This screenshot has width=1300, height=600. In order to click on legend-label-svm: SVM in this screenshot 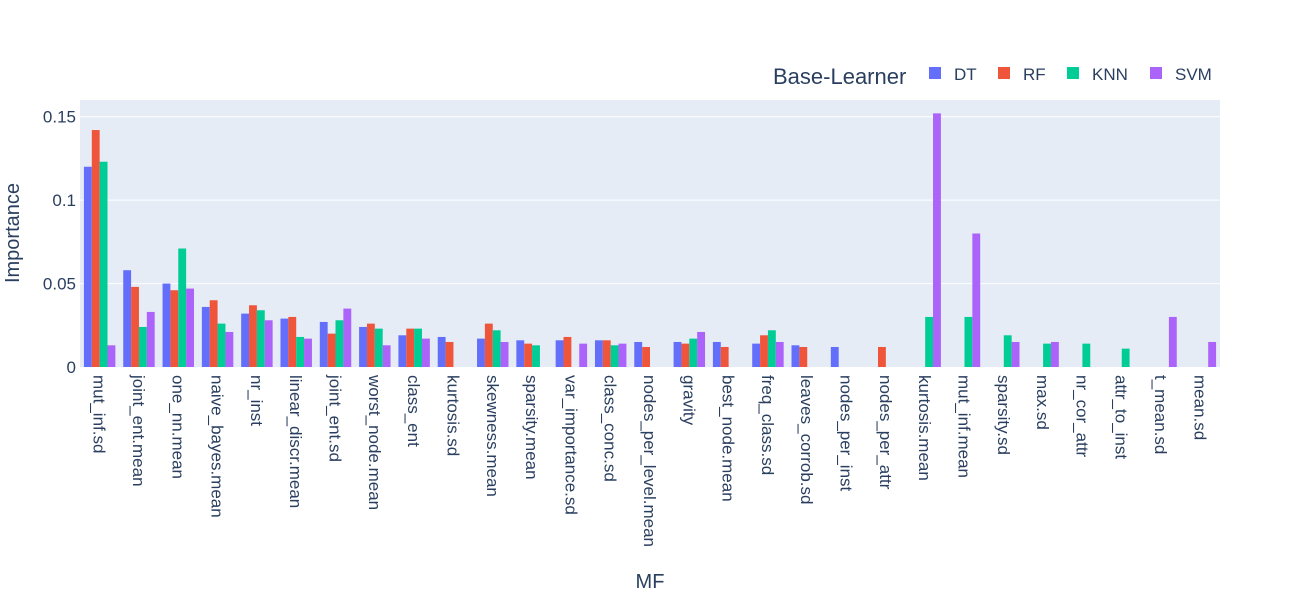, I will do `click(1193, 74)`.